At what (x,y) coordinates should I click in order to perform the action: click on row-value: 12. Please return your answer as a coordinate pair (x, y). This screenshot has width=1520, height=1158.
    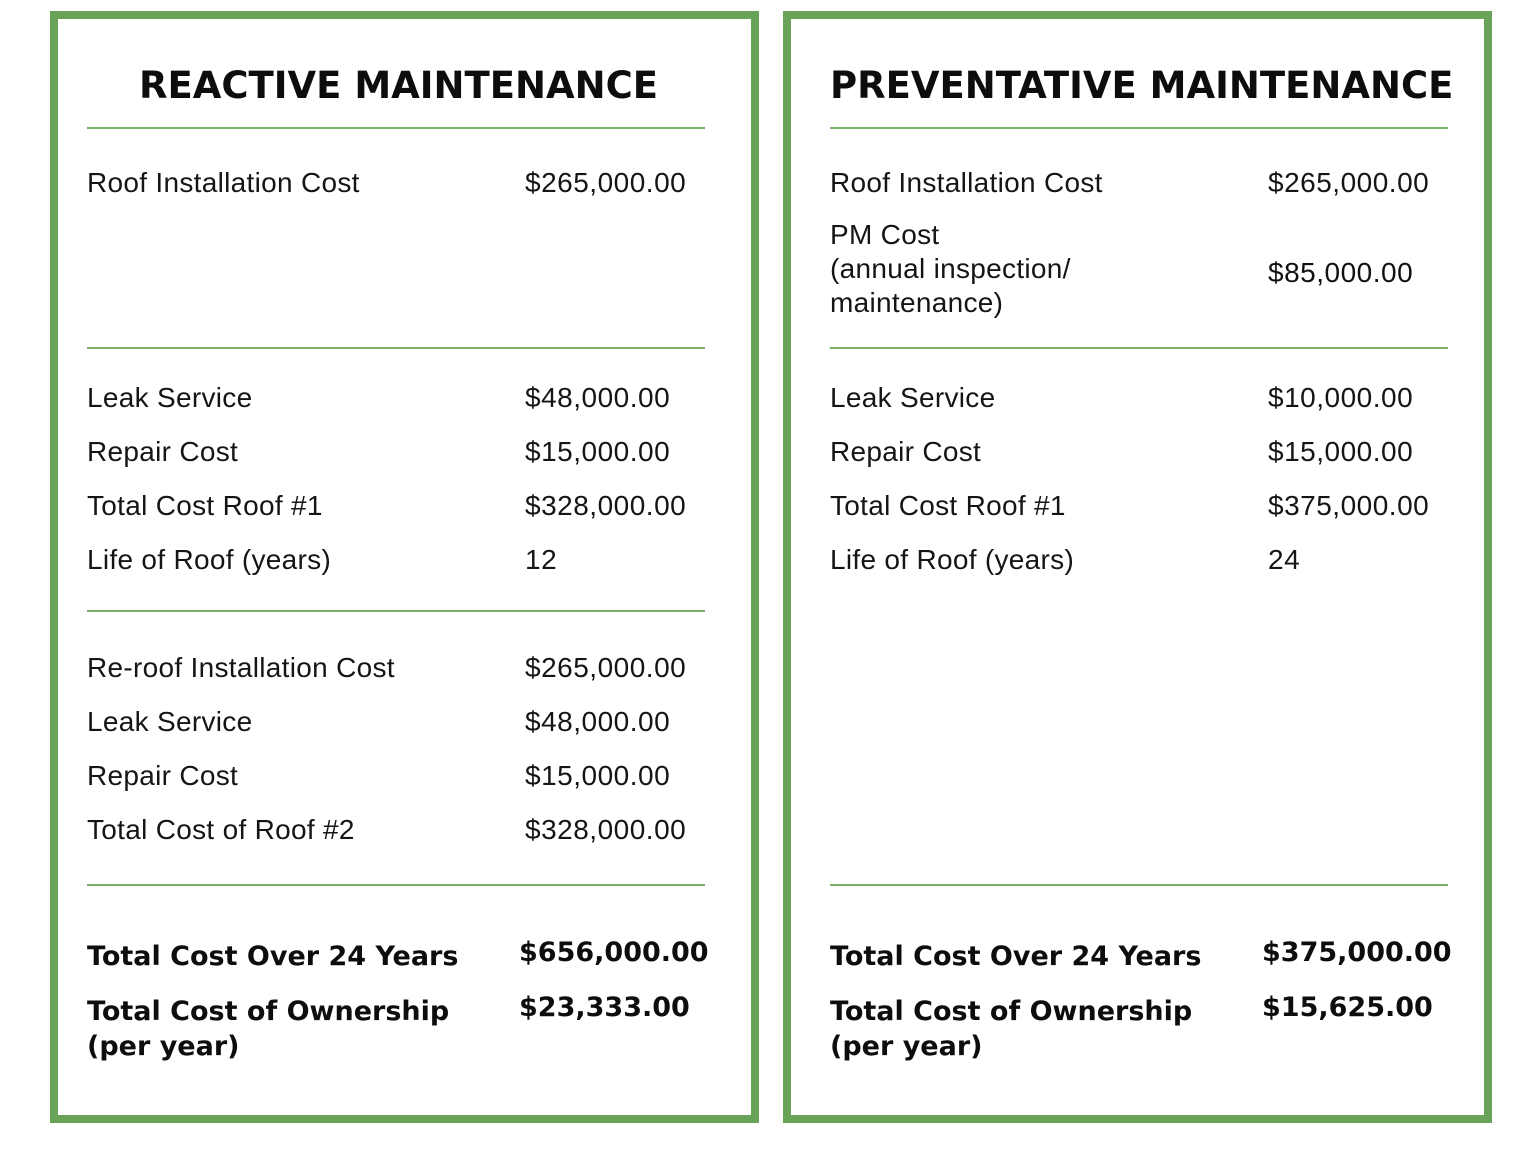
    Looking at the image, I should click on (541, 559).